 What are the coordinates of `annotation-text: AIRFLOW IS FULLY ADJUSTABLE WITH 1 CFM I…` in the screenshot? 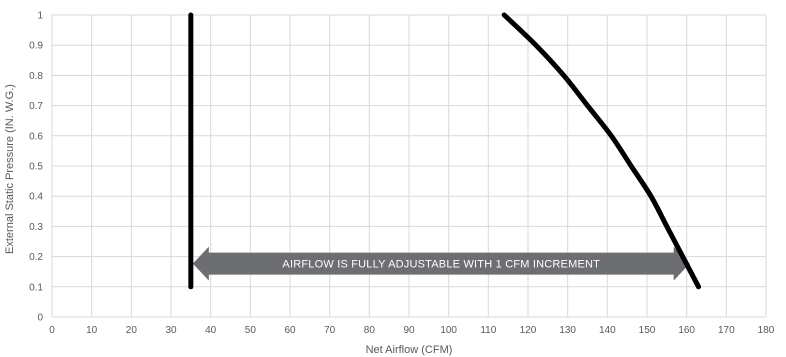 It's located at (441, 265).